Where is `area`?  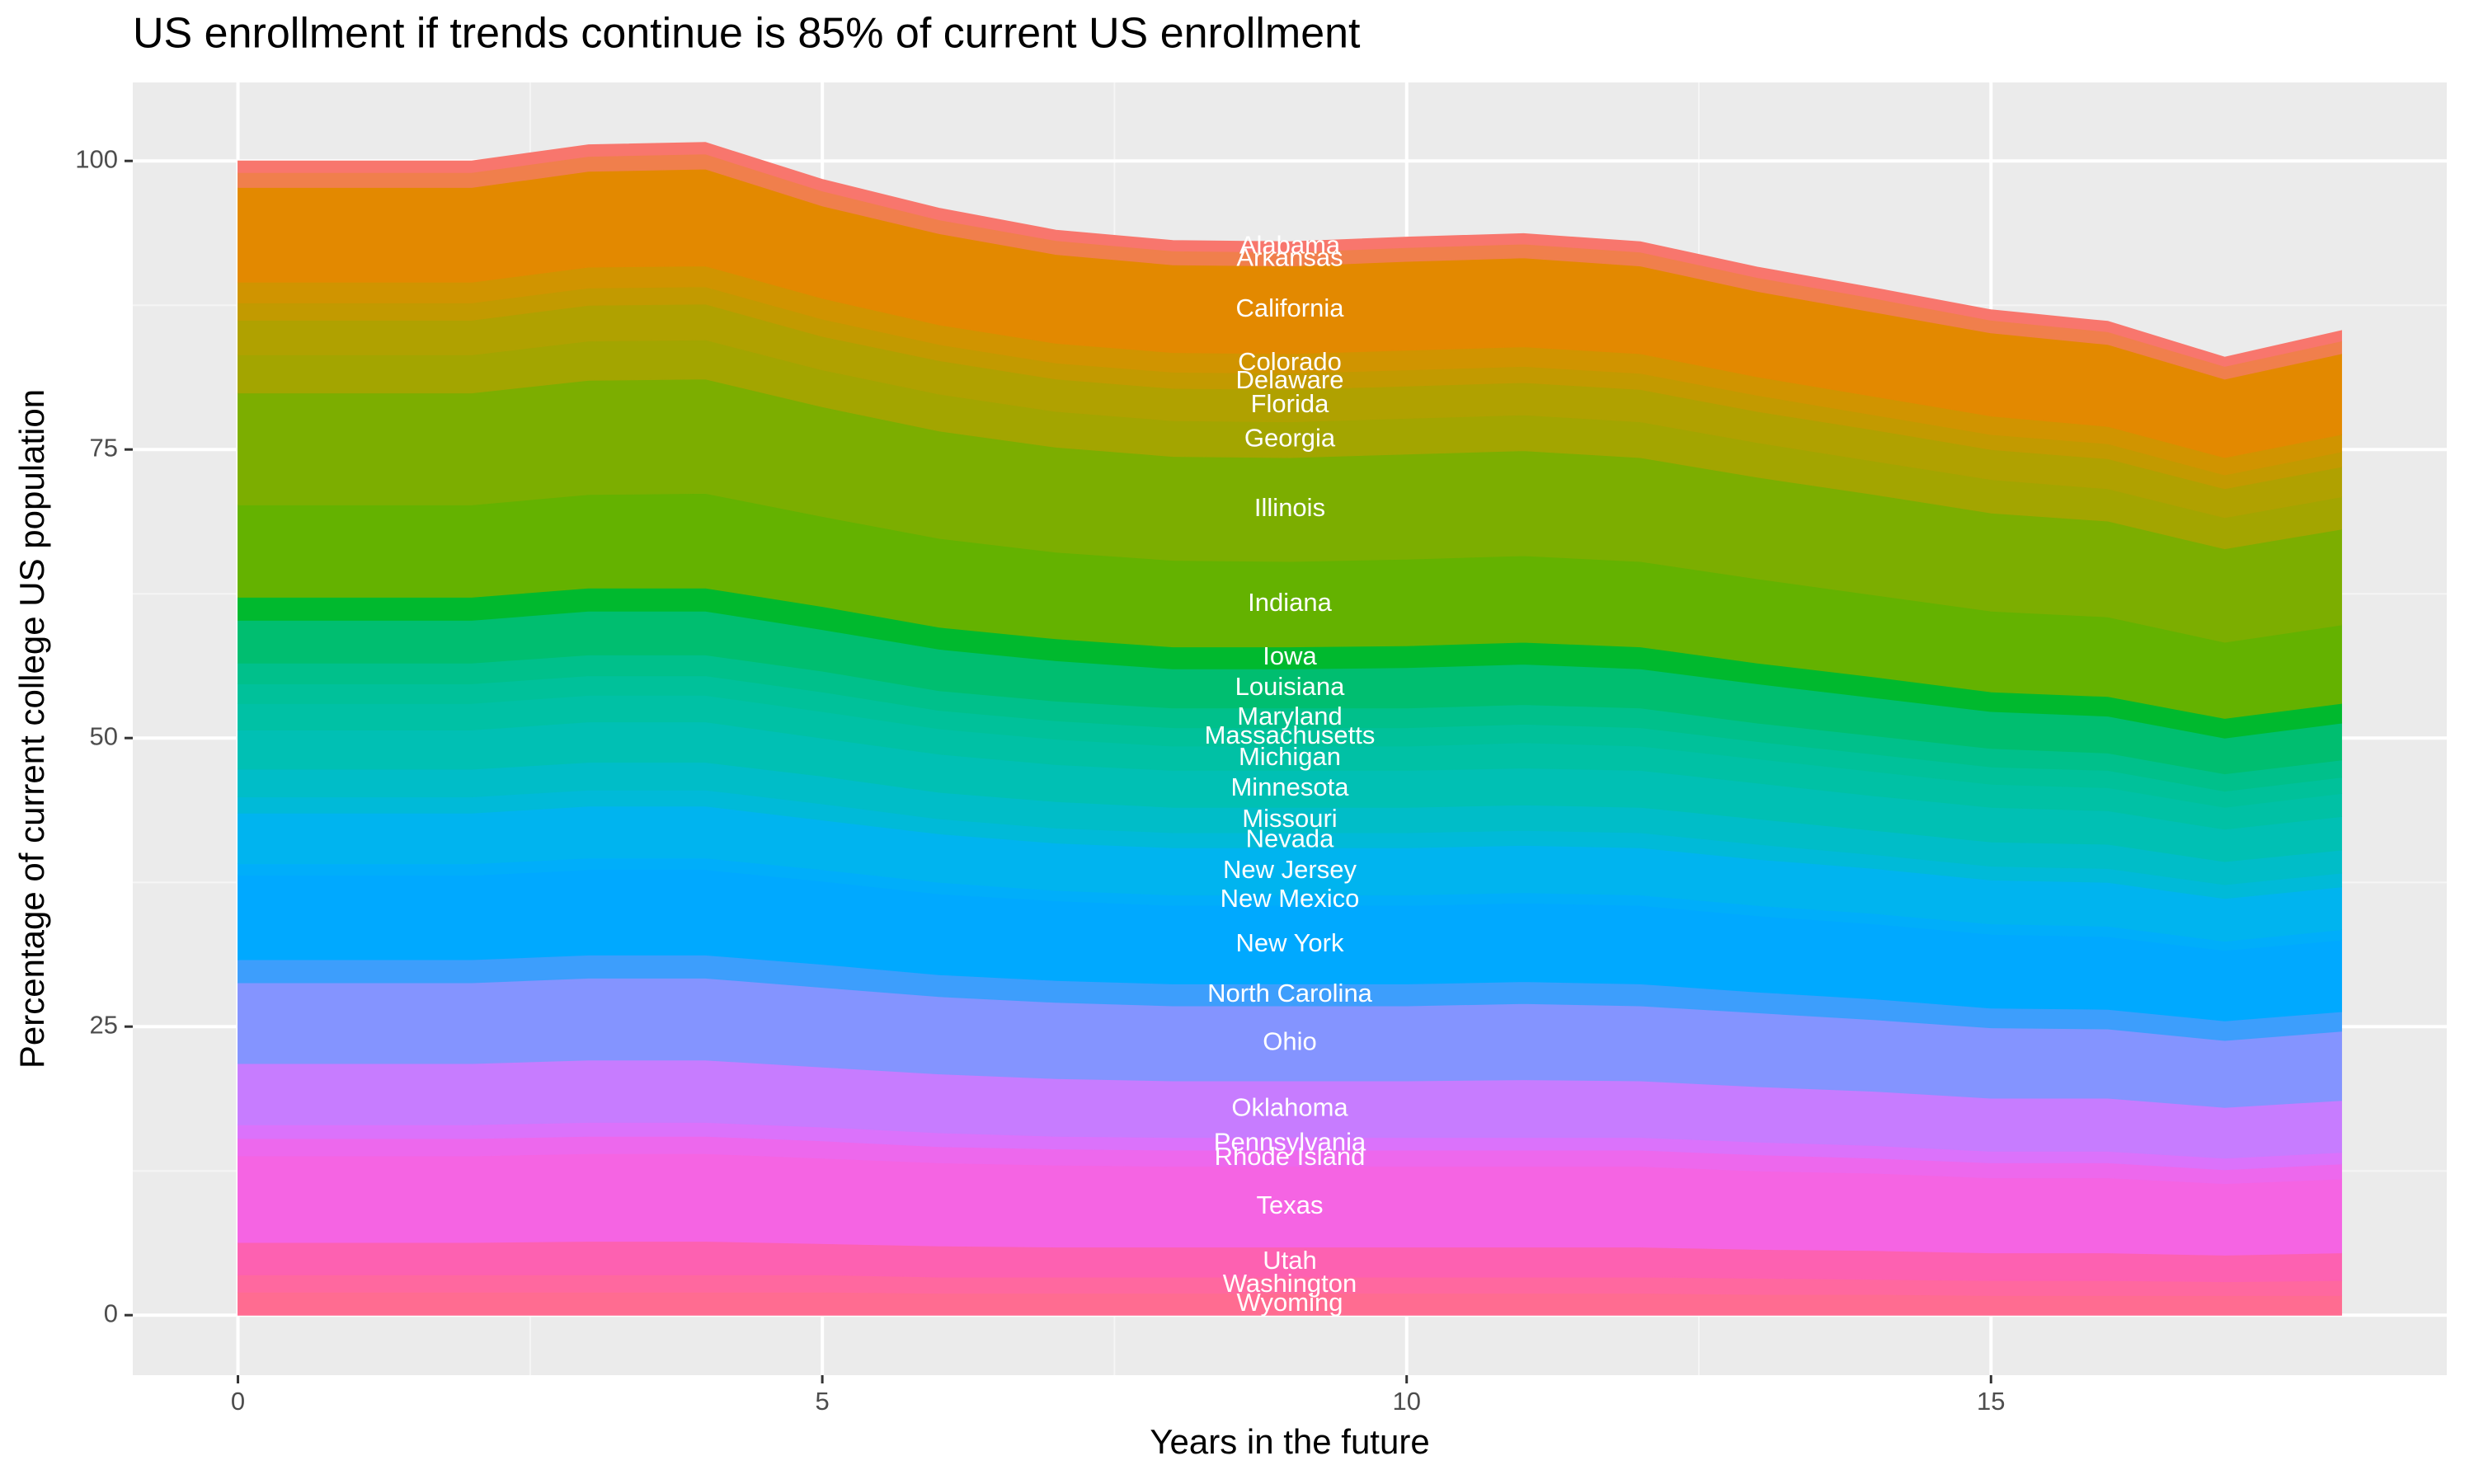
area is located at coordinates (1290, 254).